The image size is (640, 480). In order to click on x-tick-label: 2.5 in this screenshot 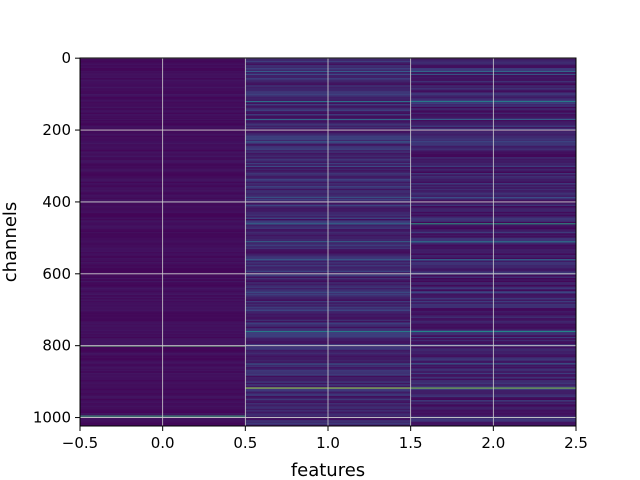, I will do `click(576, 443)`.